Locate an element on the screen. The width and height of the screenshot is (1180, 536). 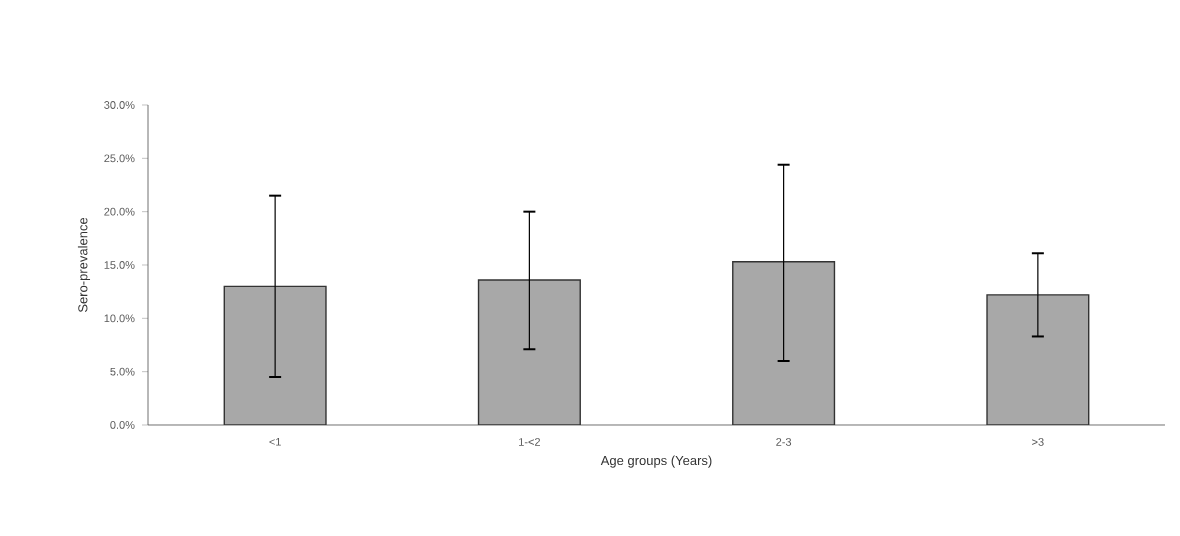
x-axis-title: Age groups (Years) is located at coordinates (656, 461).